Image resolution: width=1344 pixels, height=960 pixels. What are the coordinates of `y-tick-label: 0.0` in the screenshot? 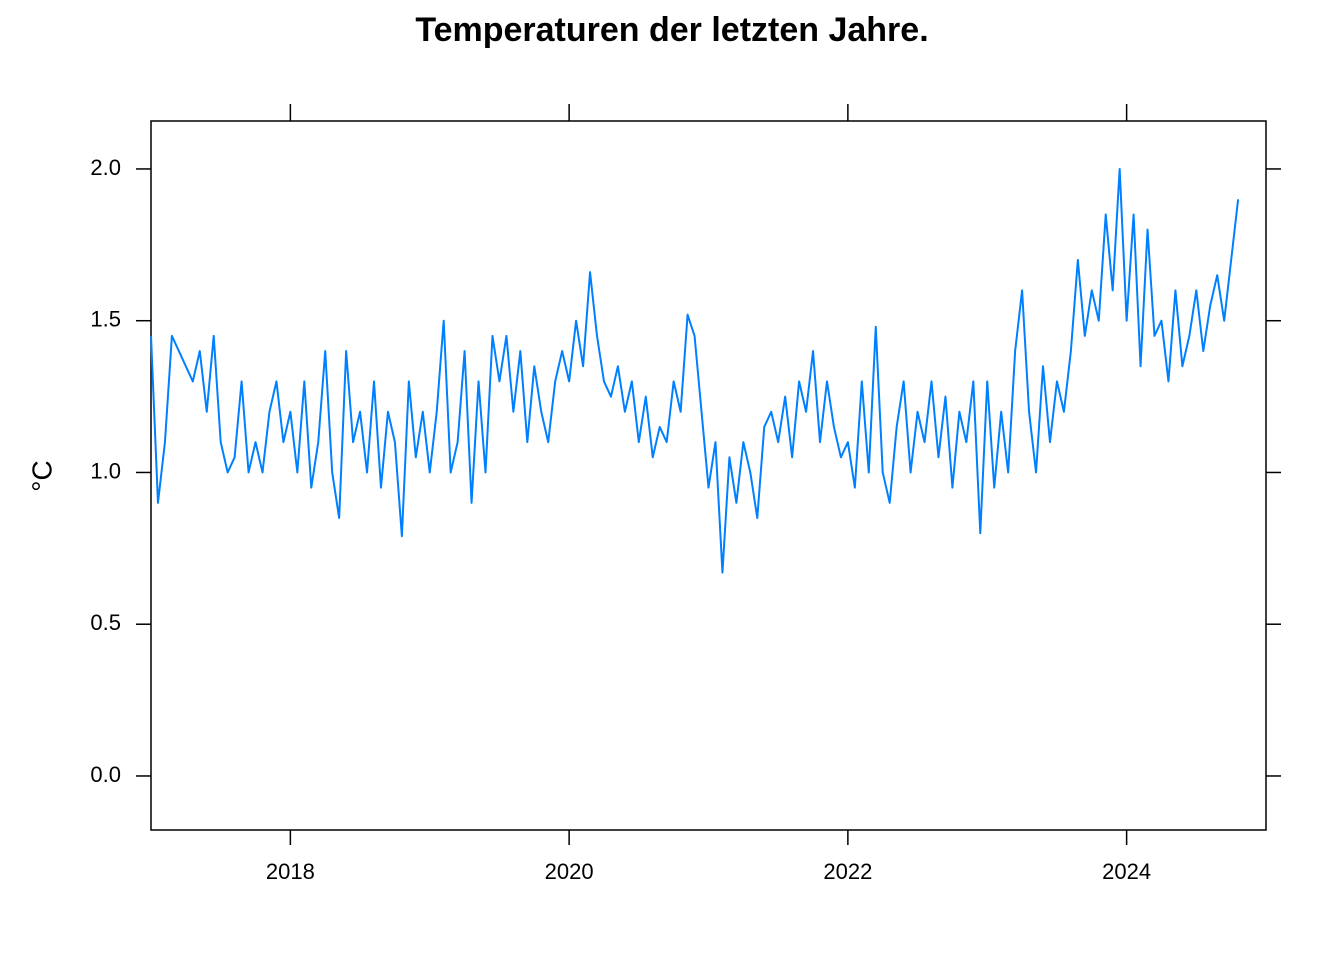 It's located at (105, 774).